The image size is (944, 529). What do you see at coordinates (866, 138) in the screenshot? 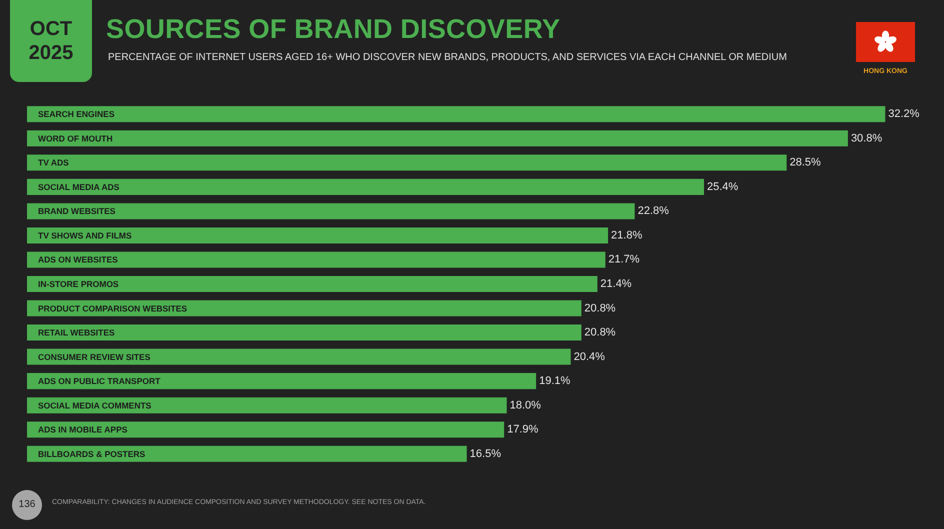
I see `data-label: 30.8%` at bounding box center [866, 138].